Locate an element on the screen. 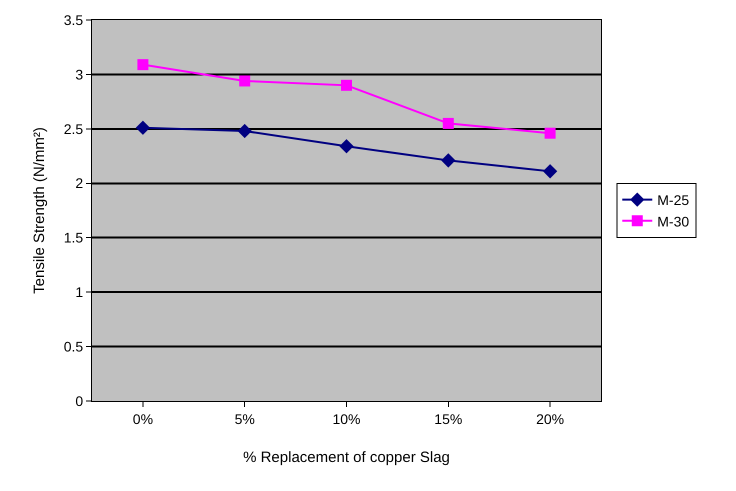 The image size is (736, 491). x-tick-label: 0% is located at coordinates (143, 418).